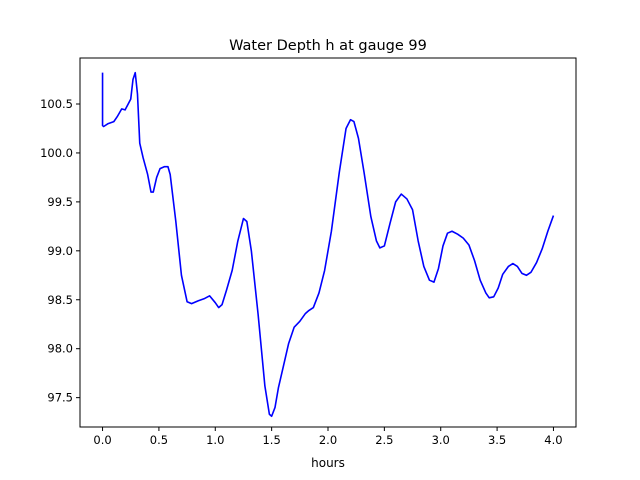 The width and height of the screenshot is (640, 480). I want to click on y-tick-label: 100.5, so click(56, 104).